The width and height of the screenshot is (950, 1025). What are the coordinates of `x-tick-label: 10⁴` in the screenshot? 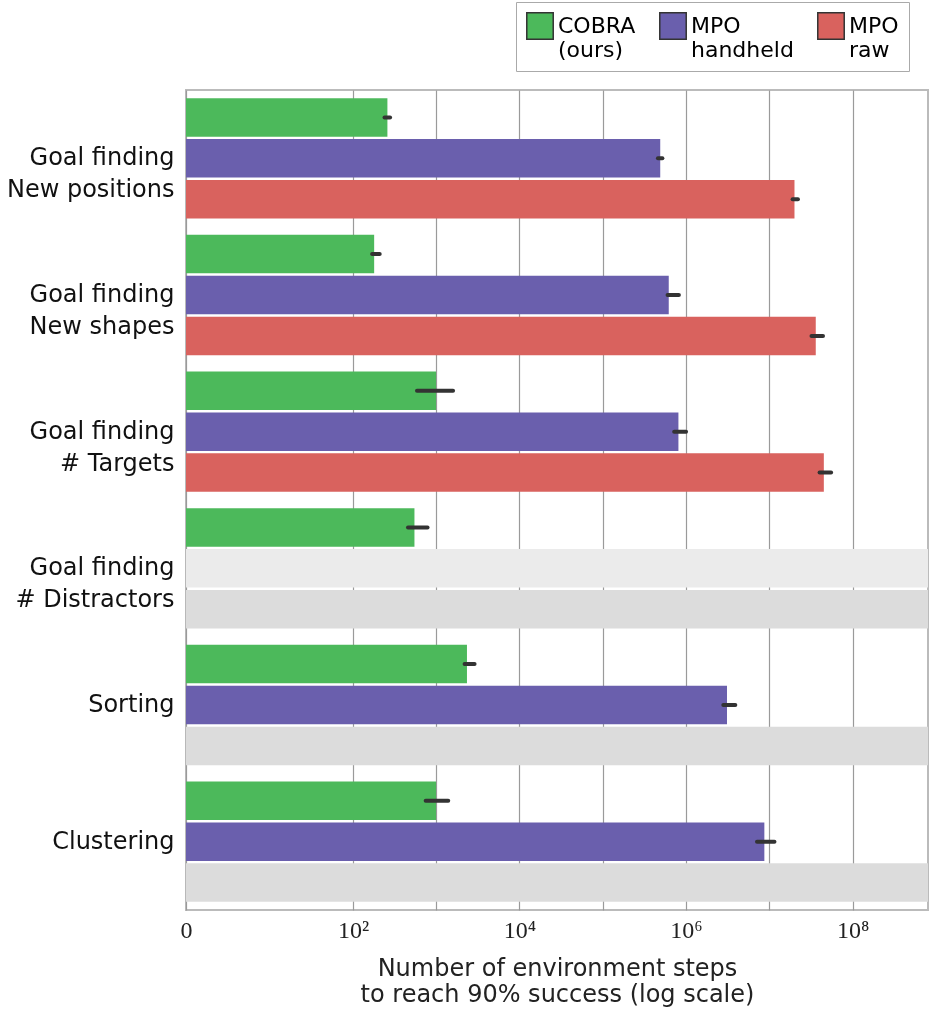 It's located at (520, 929).